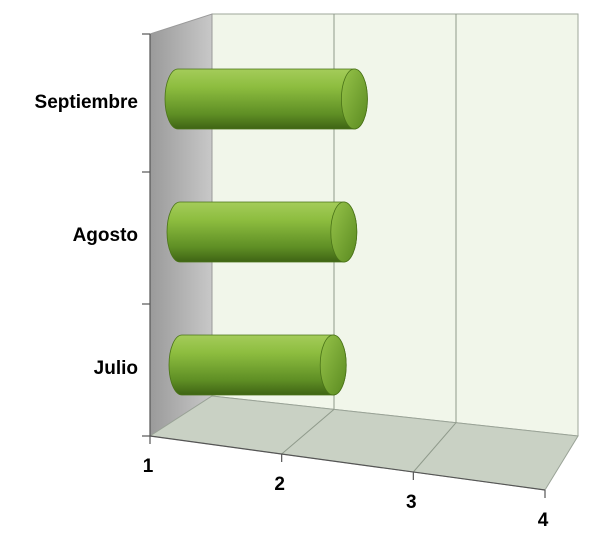 The image size is (589, 535). I want to click on x-axis-line, so click(347, 463).